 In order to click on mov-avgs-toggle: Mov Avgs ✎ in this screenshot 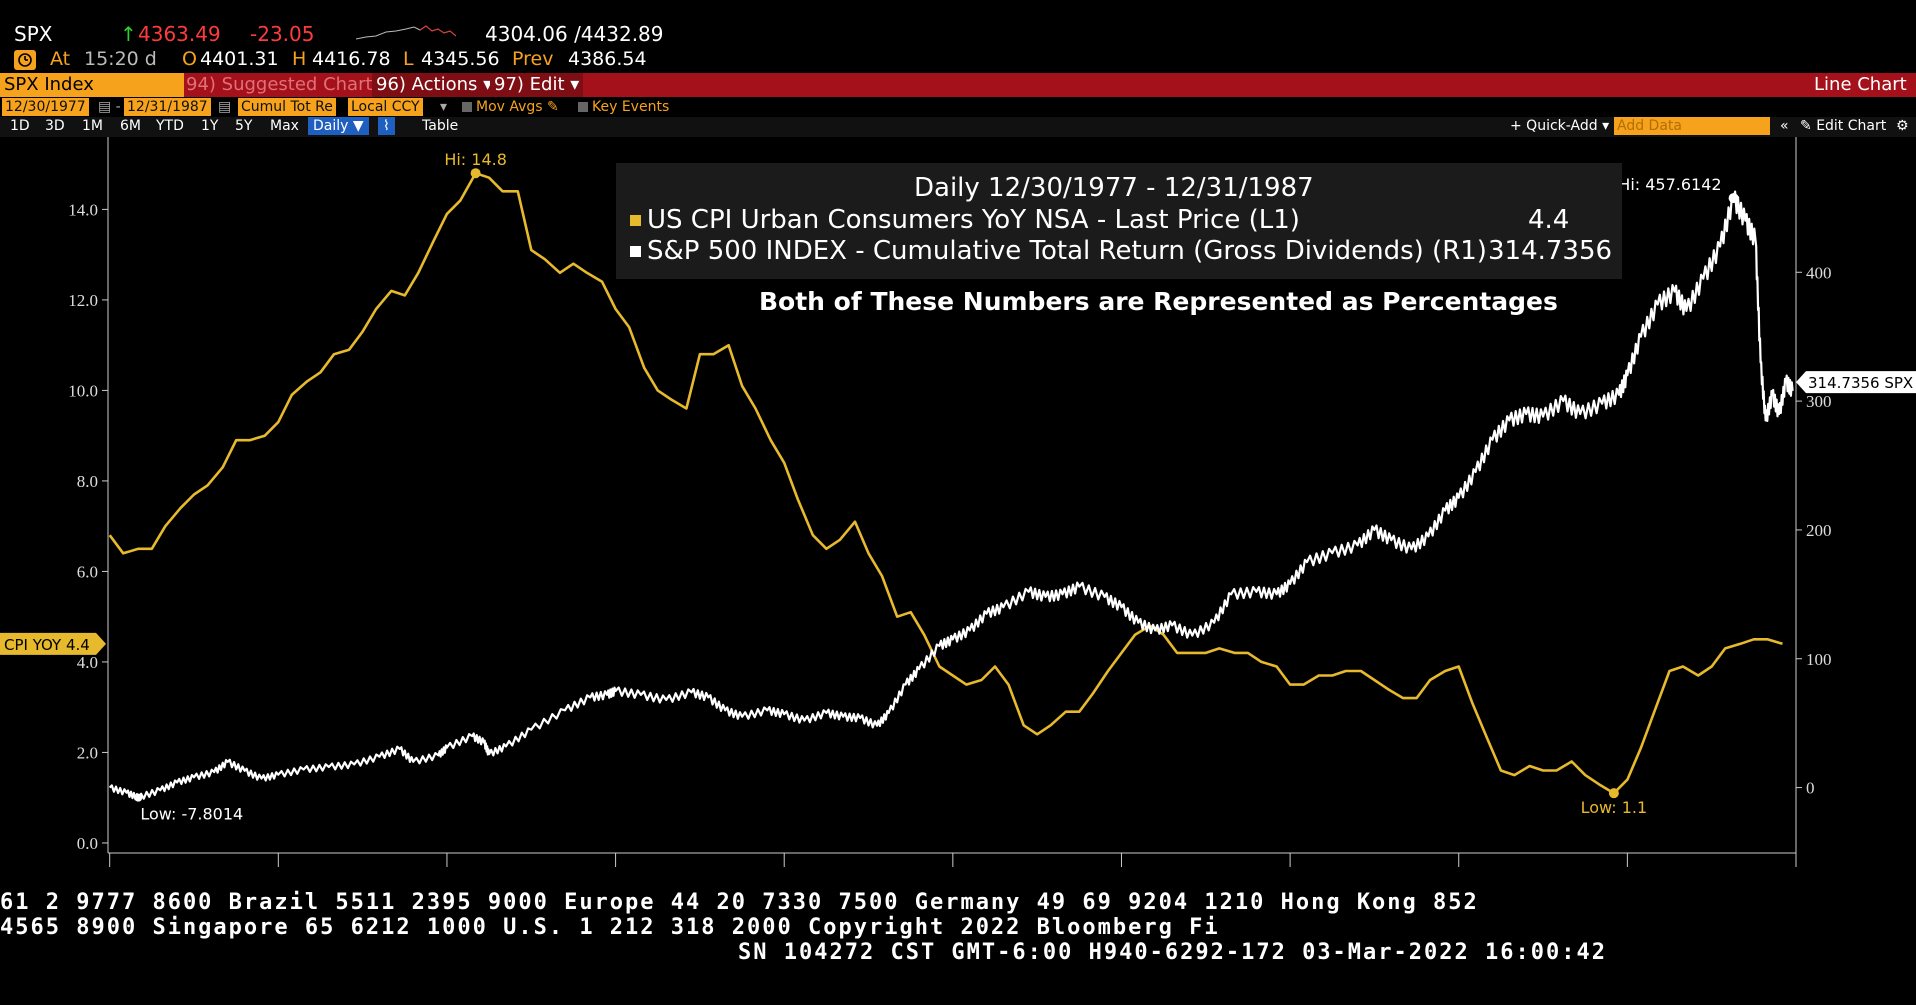, I will do `click(510, 107)`.